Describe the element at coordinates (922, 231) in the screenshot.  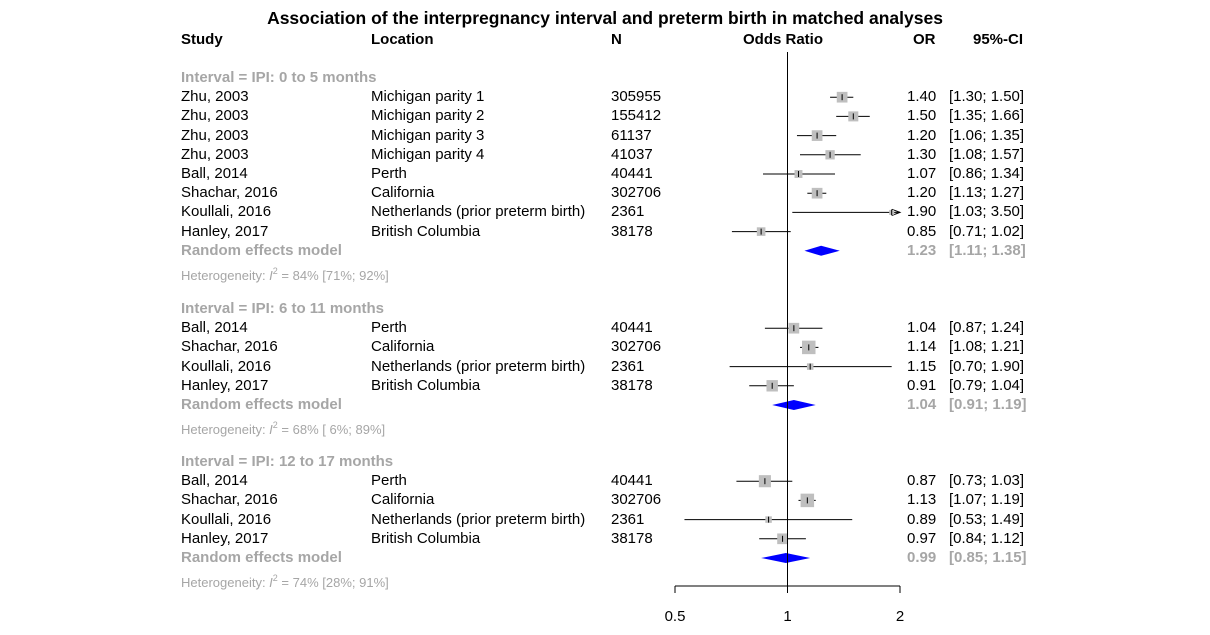
I see `study-or: 0.85` at that location.